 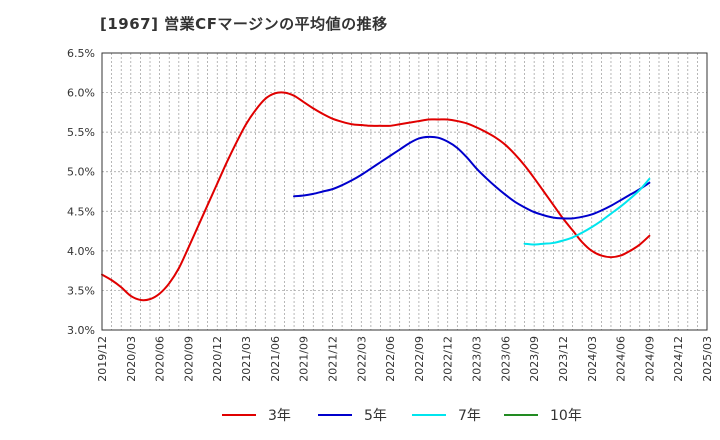 What do you see at coordinates (707, 359) in the screenshot?
I see `x-tick-label: 2025/03` at bounding box center [707, 359].